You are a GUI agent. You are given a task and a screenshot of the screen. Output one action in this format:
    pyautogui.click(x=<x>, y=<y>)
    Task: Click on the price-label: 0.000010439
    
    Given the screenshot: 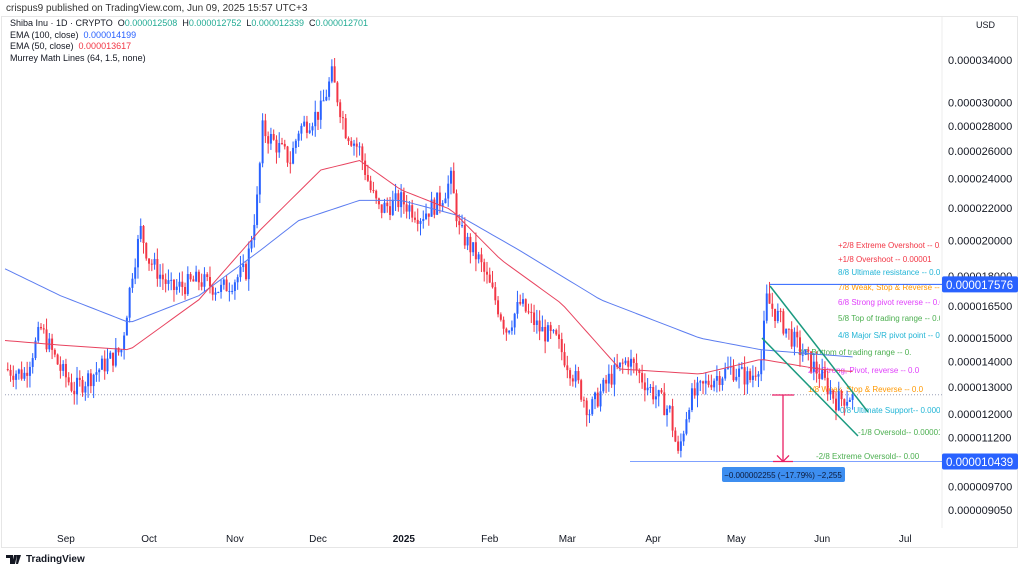 What is the action you would take?
    pyautogui.click(x=979, y=463)
    